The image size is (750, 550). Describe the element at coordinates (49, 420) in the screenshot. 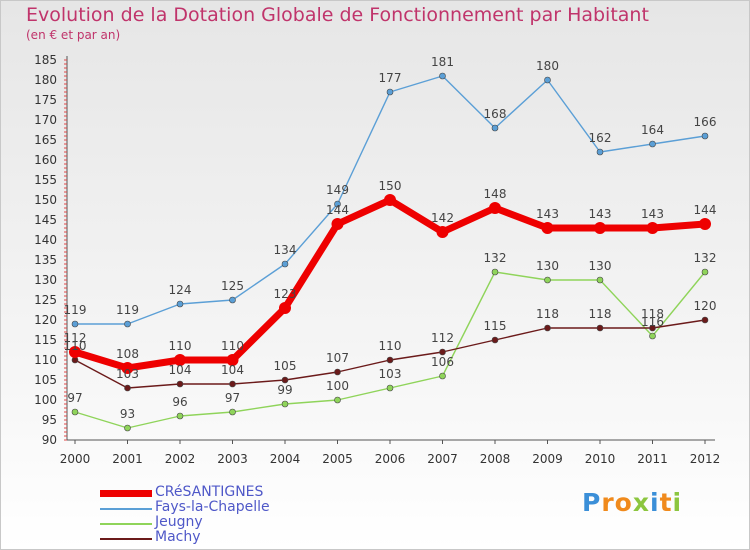

I see `y-tick-label: 95` at that location.